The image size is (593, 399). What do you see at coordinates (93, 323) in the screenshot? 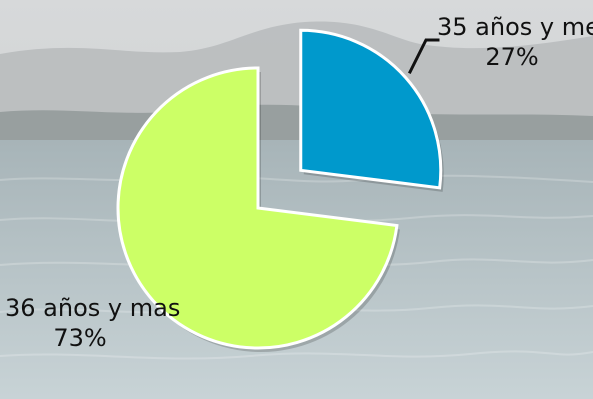
I see `slice-label-36-y-mas: 36 años y mas 73%` at bounding box center [93, 323].